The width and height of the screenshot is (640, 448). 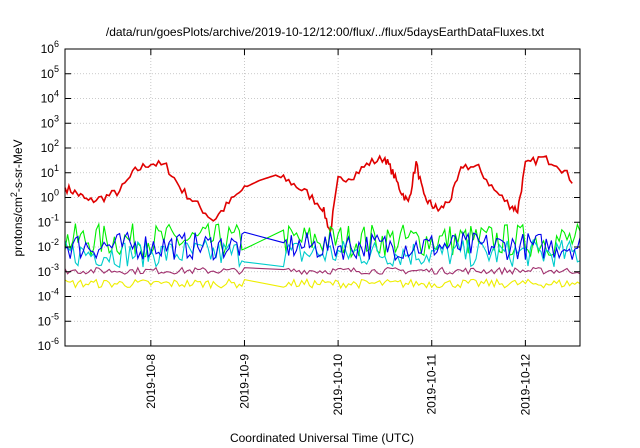 What do you see at coordinates (50, 47) in the screenshot?
I see `y-tick-label: 10⁶` at bounding box center [50, 47].